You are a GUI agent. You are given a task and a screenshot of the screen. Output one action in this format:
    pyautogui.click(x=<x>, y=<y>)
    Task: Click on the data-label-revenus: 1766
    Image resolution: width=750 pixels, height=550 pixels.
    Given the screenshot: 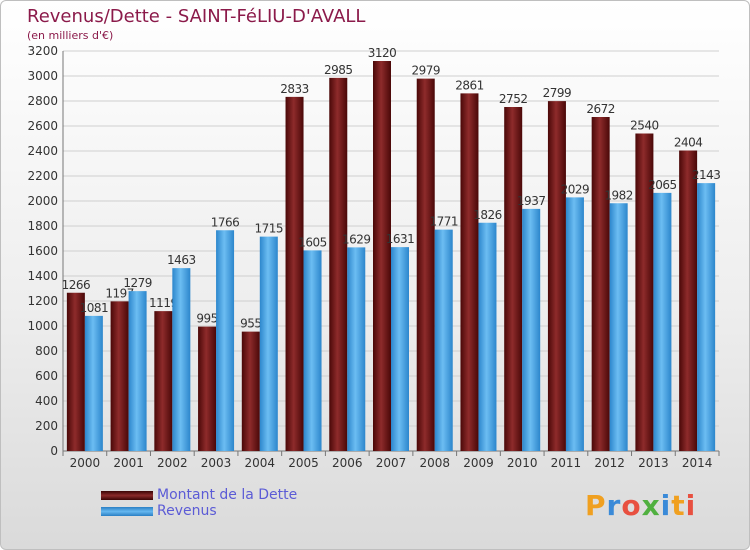 What is the action you would take?
    pyautogui.click(x=225, y=222)
    